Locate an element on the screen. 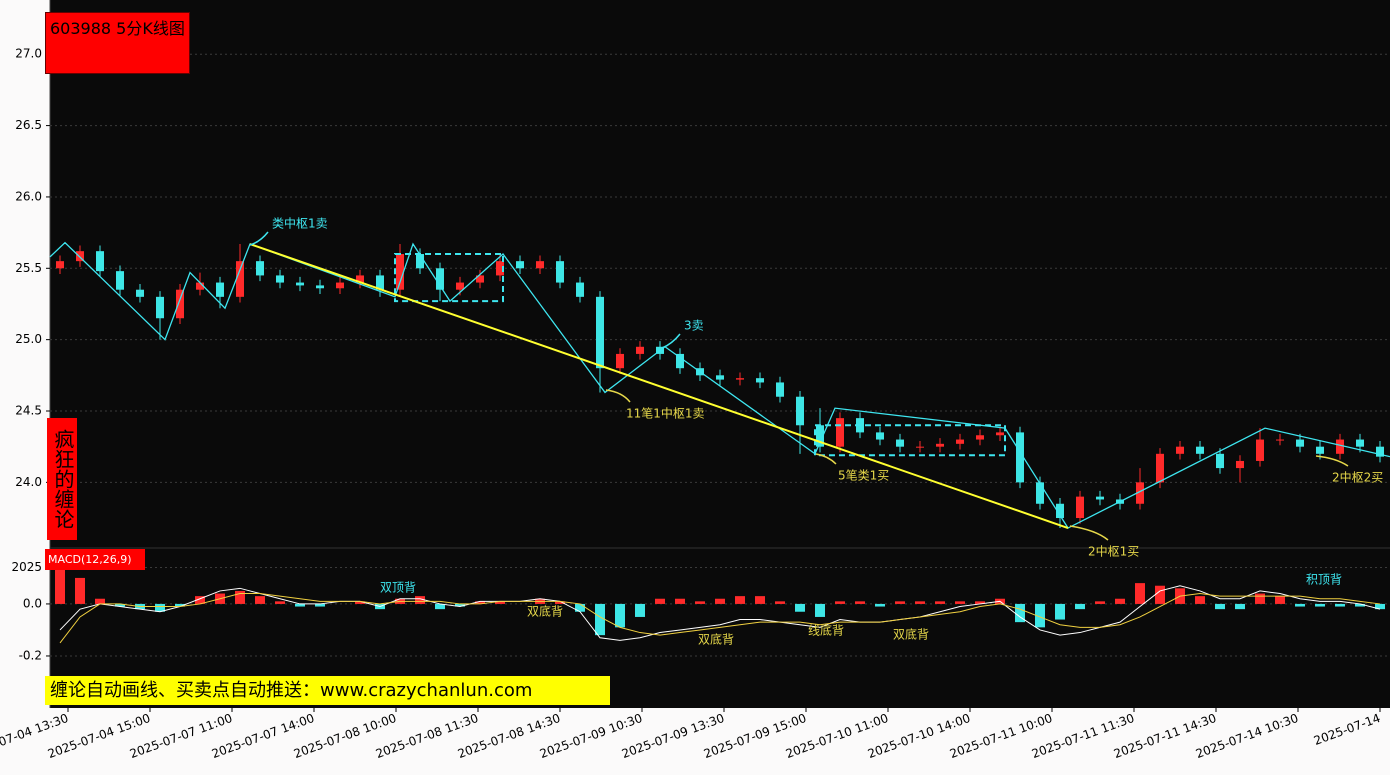 Image resolution: width=1390 pixels, height=775 pixels. chart-title: 603988 5分K线图 is located at coordinates (117, 43).